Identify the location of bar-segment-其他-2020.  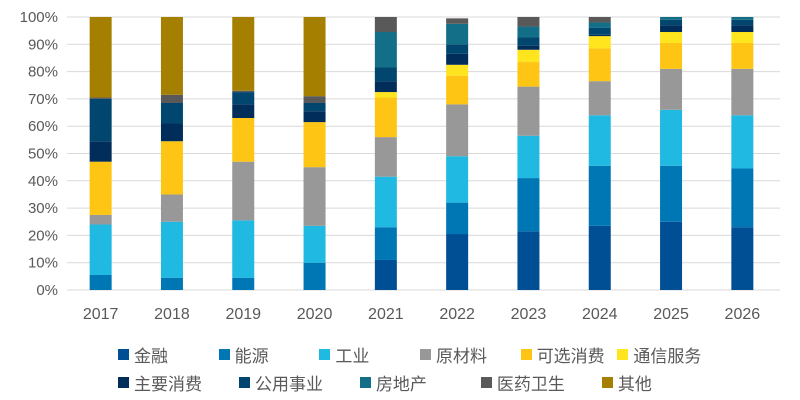
(314, 57).